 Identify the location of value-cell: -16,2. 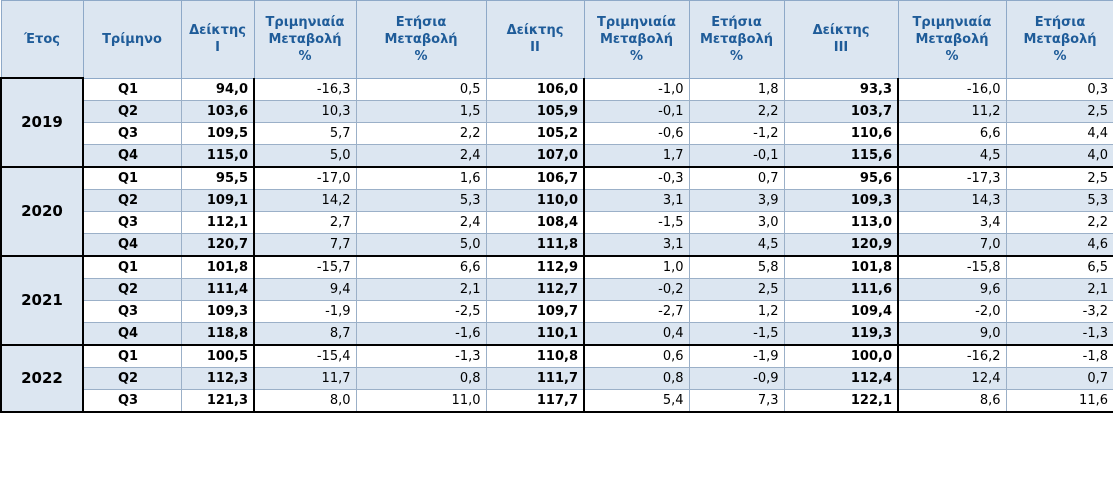
(952, 356).